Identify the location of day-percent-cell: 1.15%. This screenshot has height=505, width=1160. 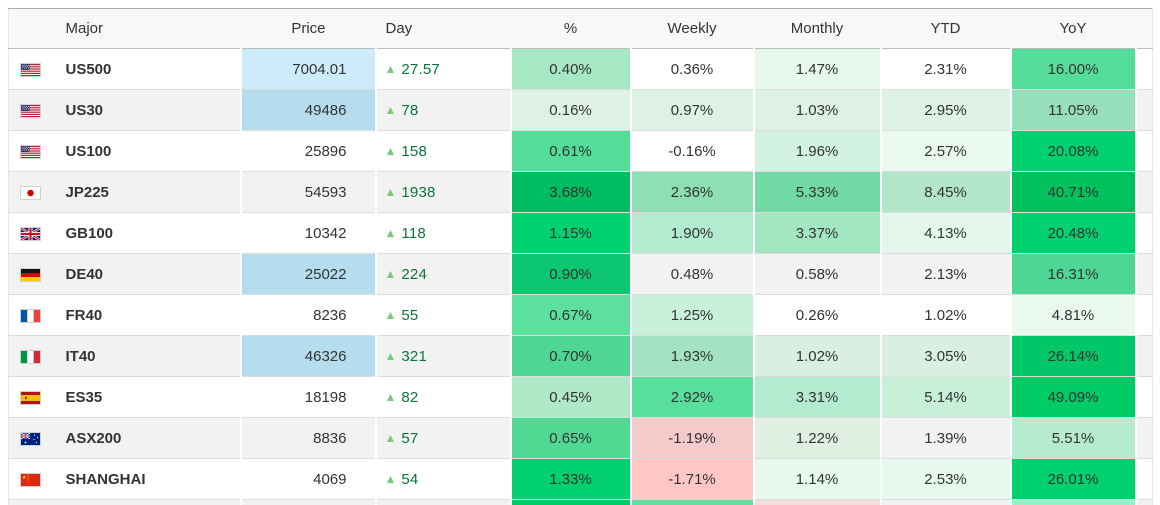
(571, 233).